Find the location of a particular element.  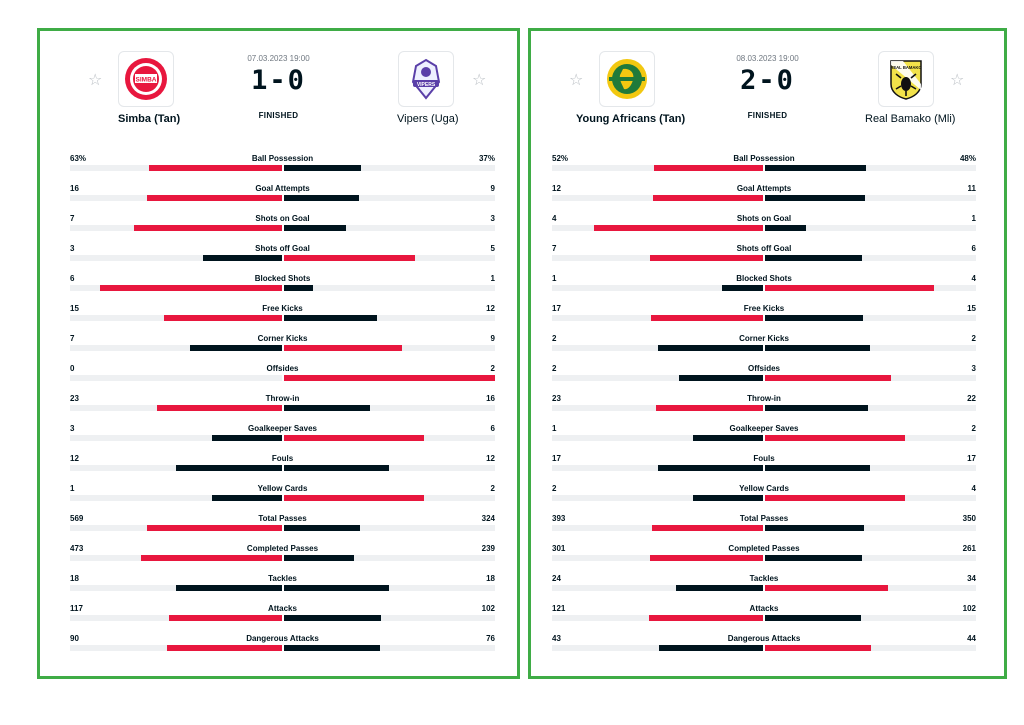

stat-away-value: 6 is located at coordinates (973, 248).